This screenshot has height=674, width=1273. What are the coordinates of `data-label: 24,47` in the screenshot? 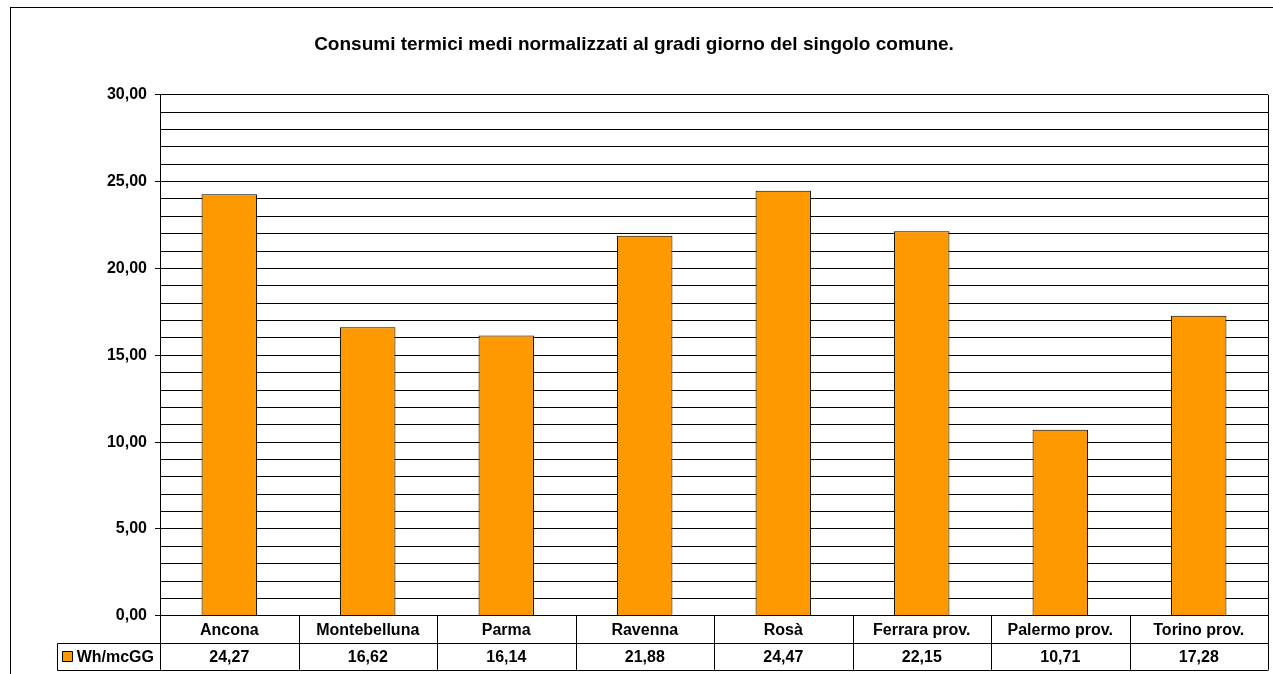 It's located at (783, 656).